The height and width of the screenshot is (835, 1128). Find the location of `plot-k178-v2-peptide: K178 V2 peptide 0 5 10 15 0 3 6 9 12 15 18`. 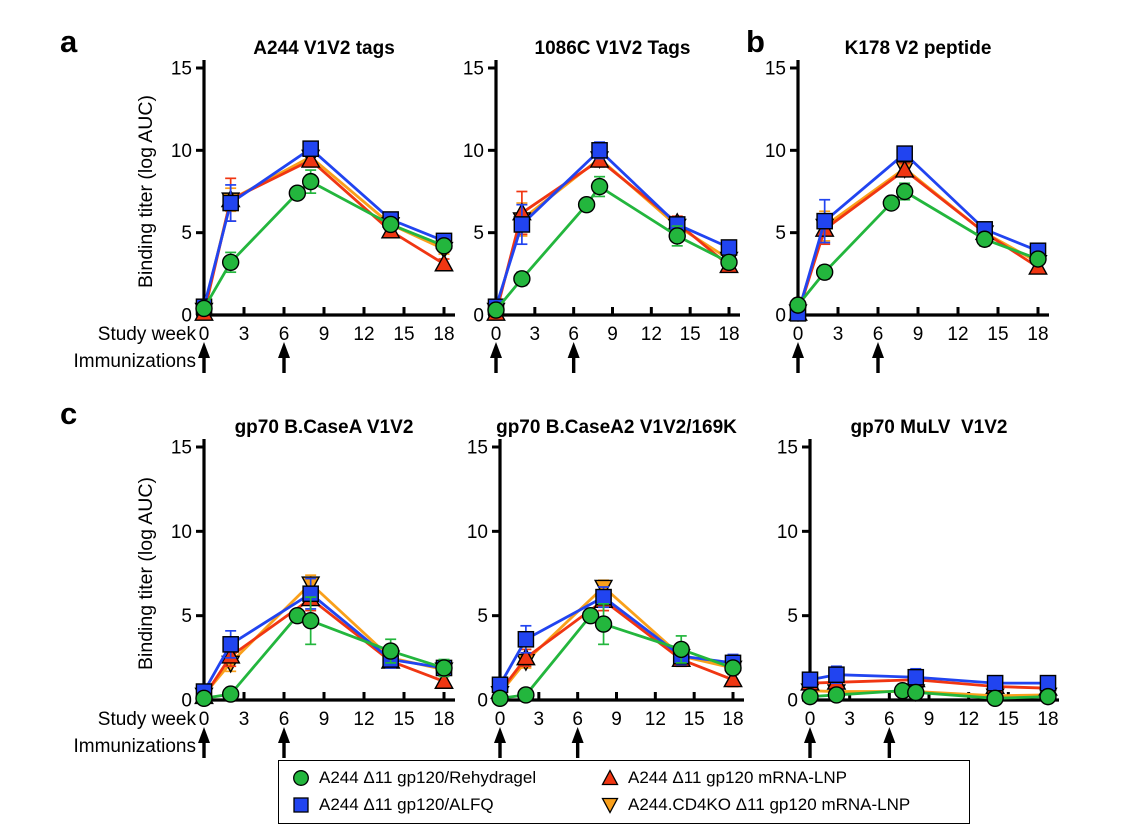

plot-k178-v2-peptide: K178 V2 peptide 0 5 10 15 0 3 6 9 12 15 18 is located at coordinates (907, 205).